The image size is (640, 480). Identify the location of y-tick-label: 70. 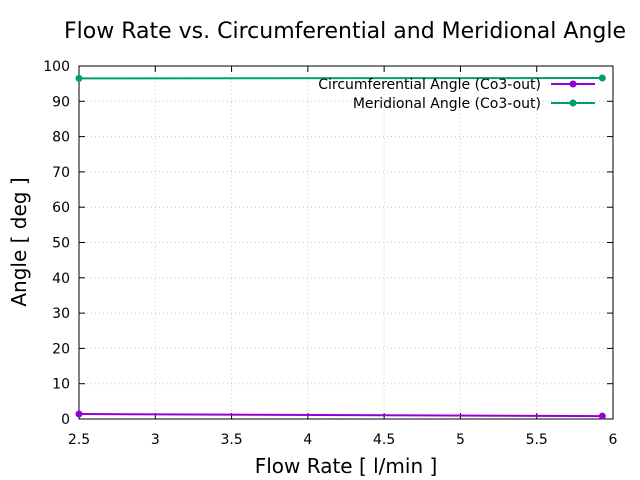
(61, 173).